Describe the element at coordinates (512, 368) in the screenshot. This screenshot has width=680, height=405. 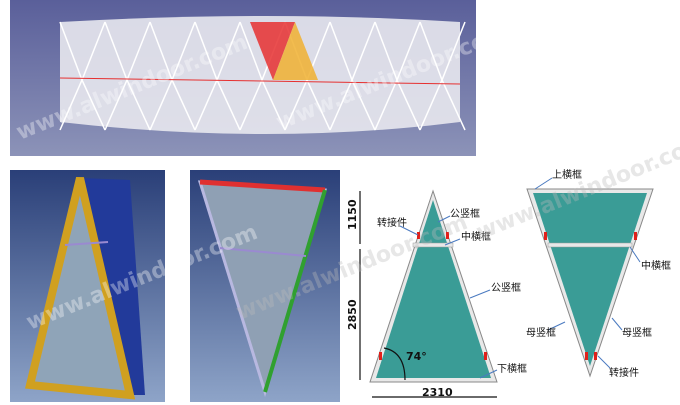
I see `label-bottom-transom: 下横框` at that location.